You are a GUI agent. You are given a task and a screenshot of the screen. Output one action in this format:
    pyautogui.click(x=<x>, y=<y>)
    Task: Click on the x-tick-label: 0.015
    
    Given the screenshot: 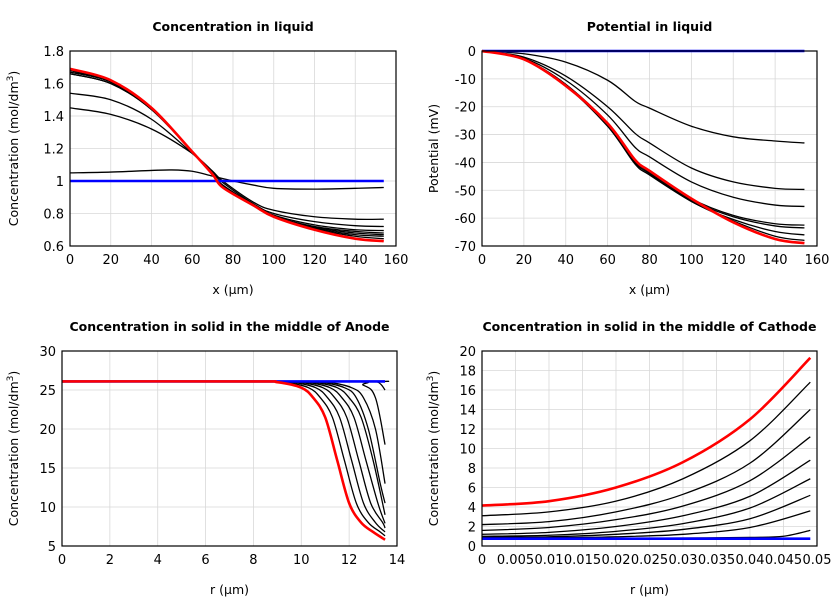 What is the action you would take?
    pyautogui.click(x=582, y=560)
    